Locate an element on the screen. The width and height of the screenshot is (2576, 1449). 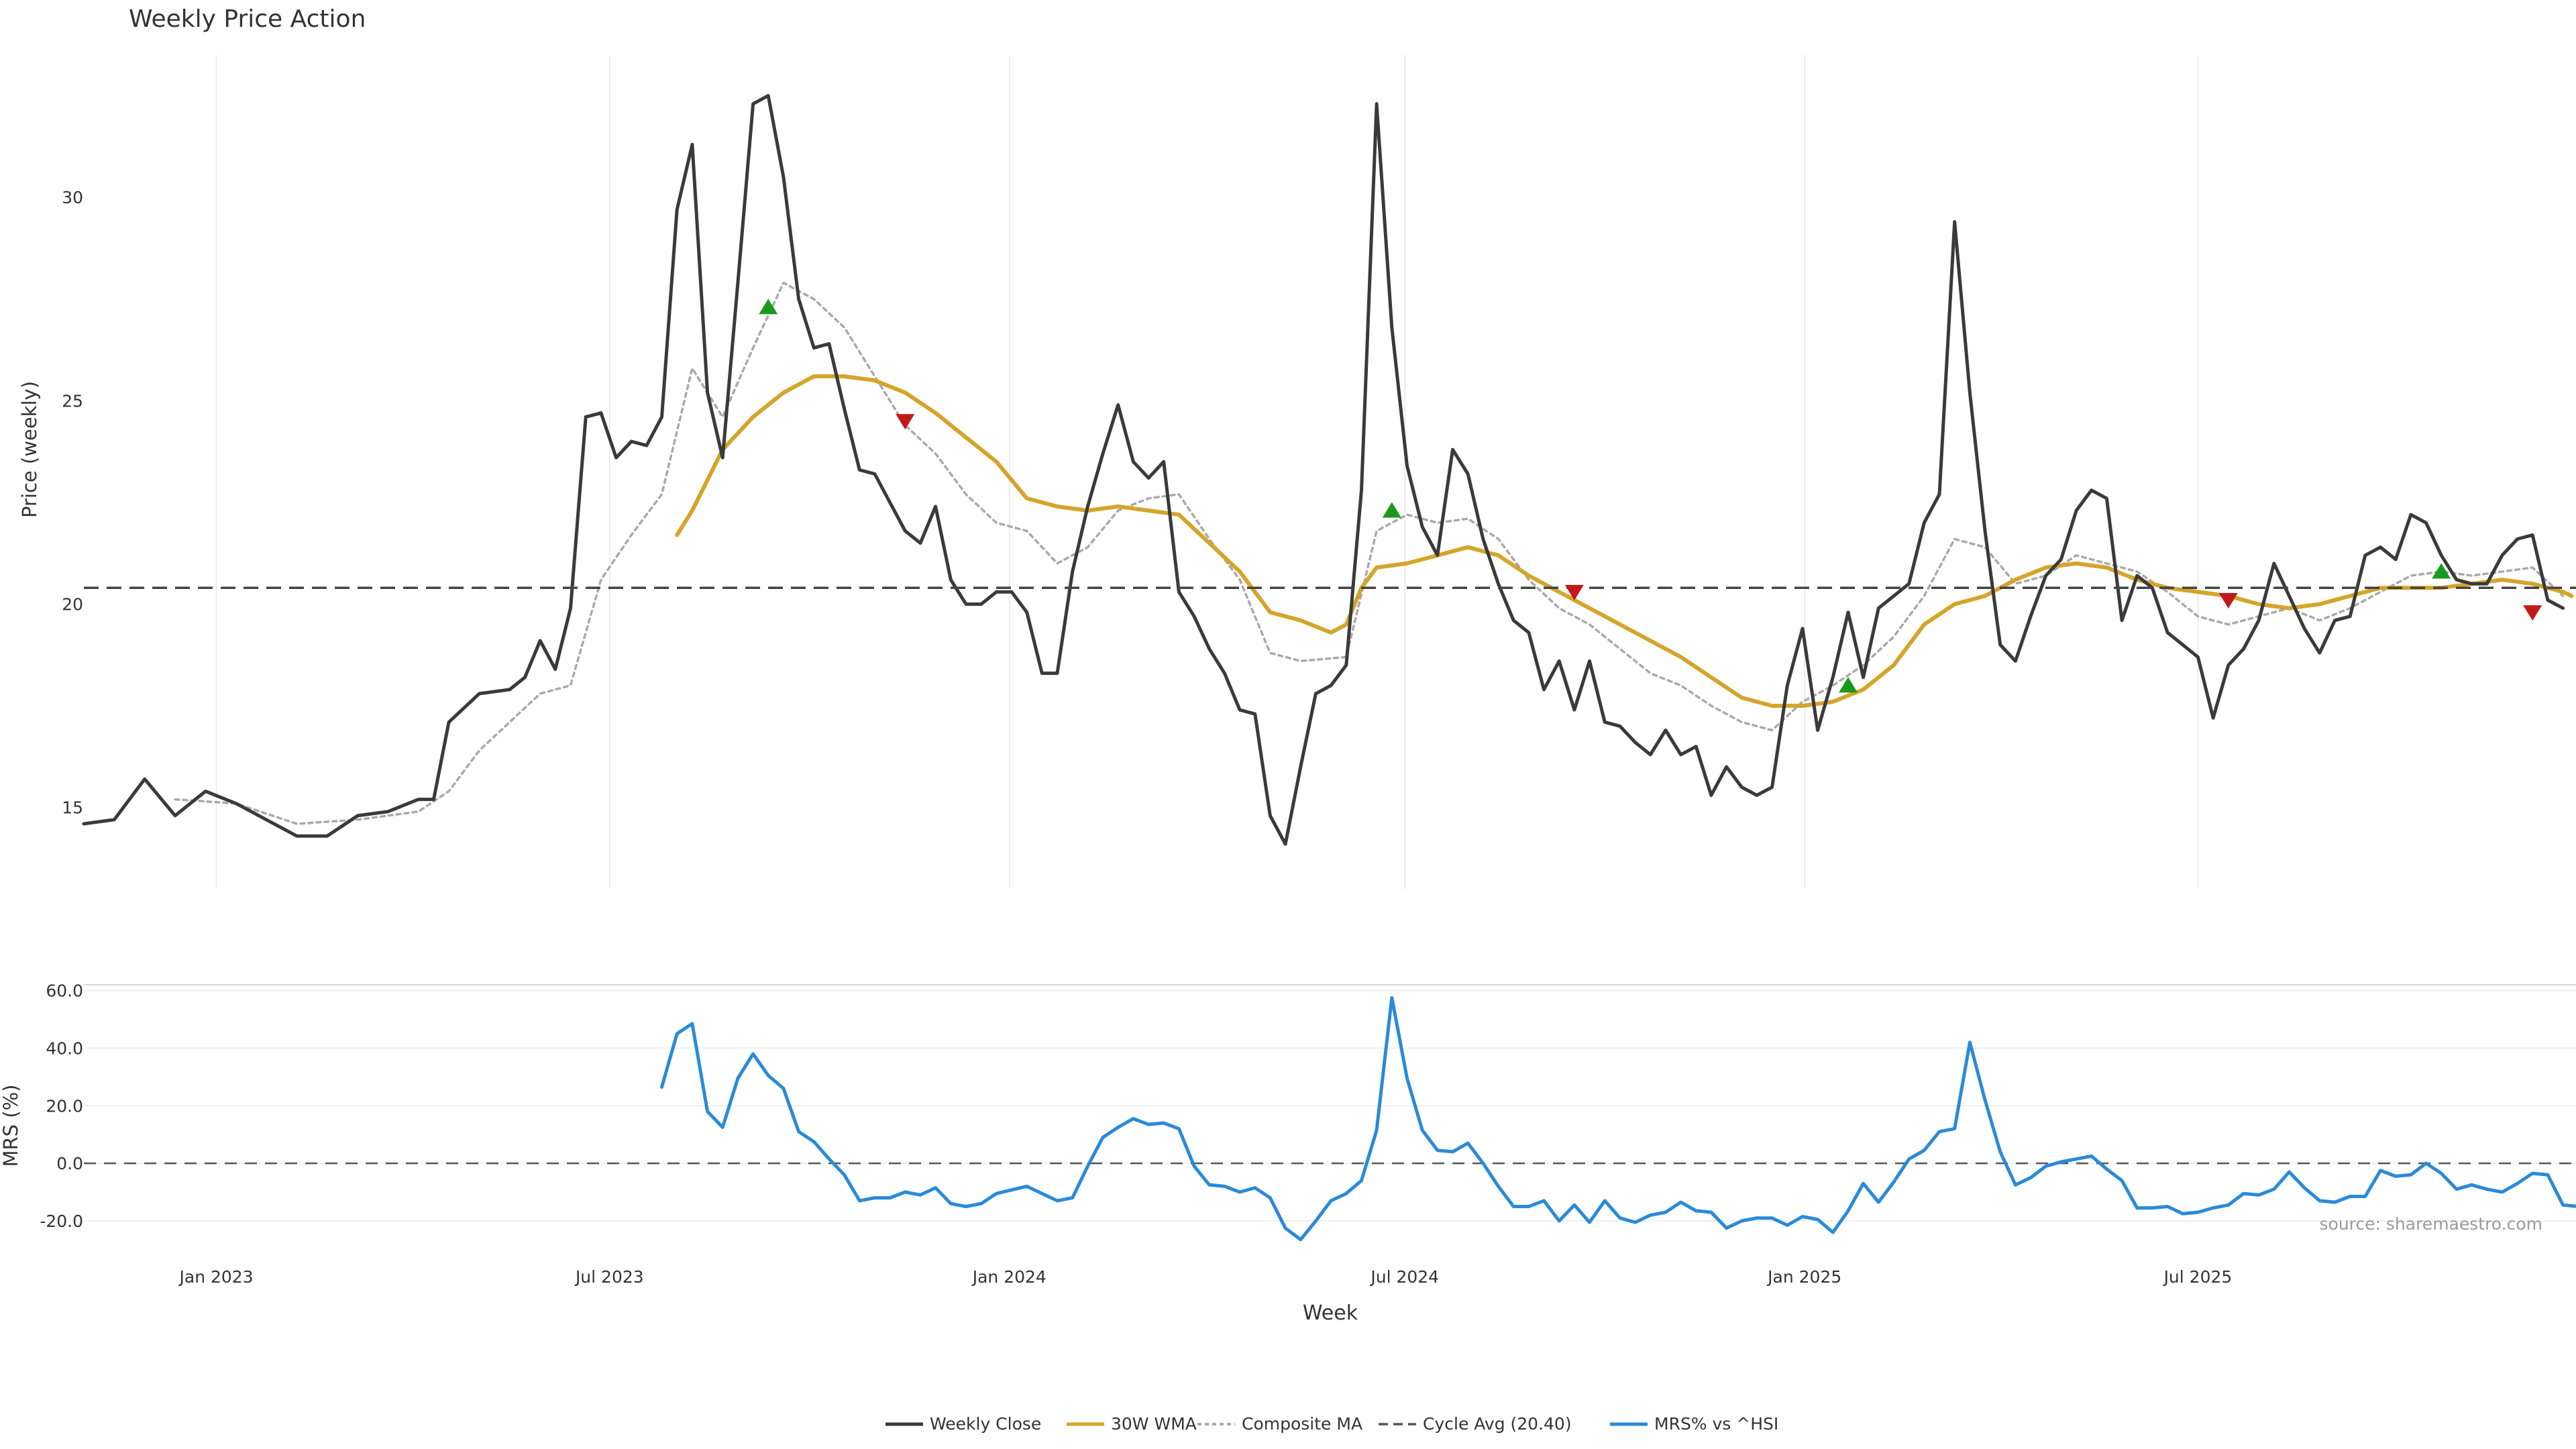
x-tick-label: Jul 2023 is located at coordinates (609, 1277).